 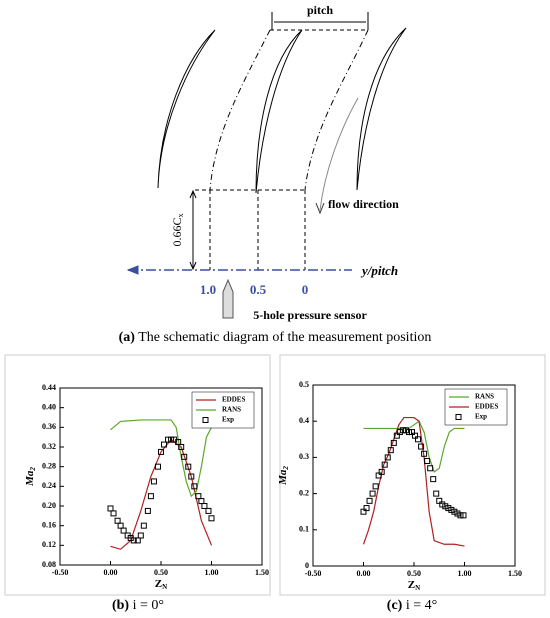 I want to click on x-label-main: Z, so click(x=411, y=585).